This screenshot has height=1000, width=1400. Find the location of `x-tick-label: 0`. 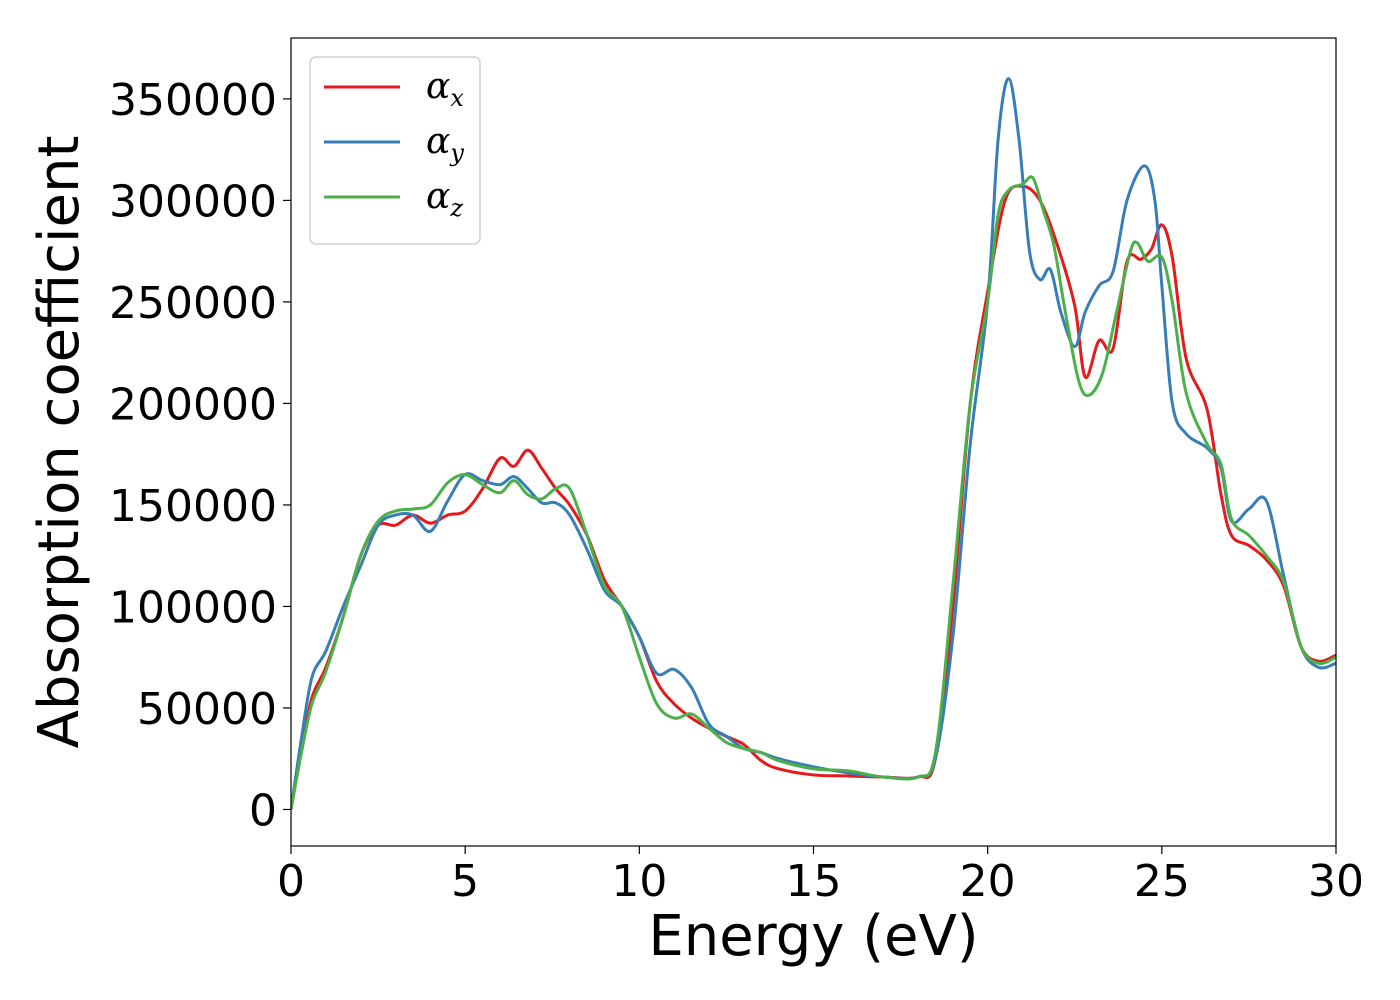

x-tick-label: 0 is located at coordinates (291, 881).